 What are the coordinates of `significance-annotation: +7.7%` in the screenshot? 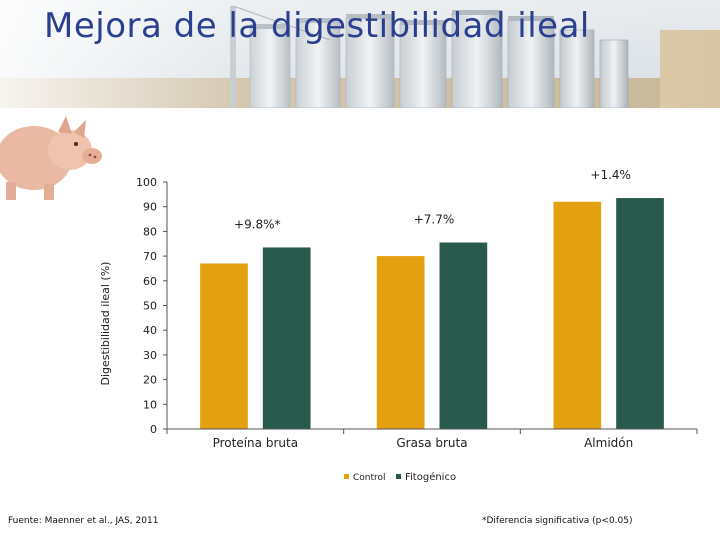 It's located at (434, 220).